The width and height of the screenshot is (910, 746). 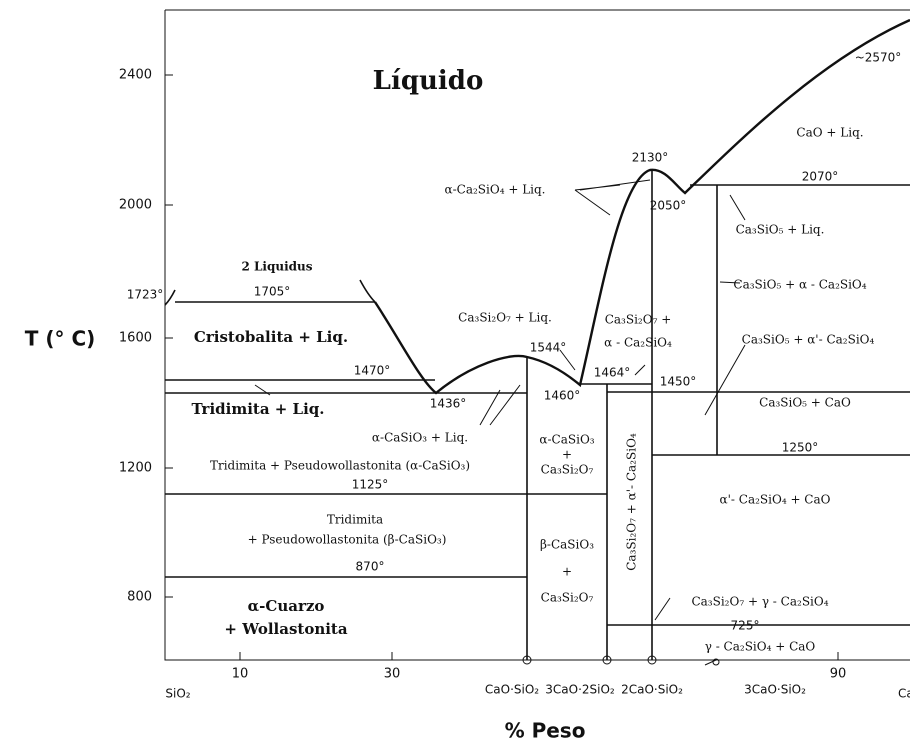 I want to click on region-label: Ca₃SiO₅ + α - Ca₂SiO₄, so click(x=799, y=285).